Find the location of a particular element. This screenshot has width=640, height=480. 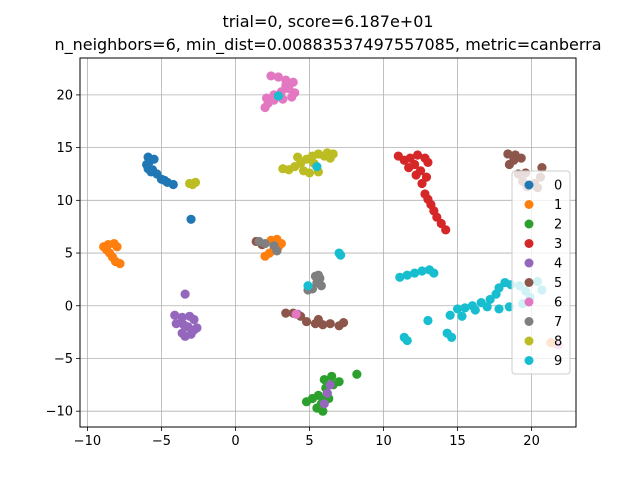

legend-label-2: 2 is located at coordinates (558, 225).